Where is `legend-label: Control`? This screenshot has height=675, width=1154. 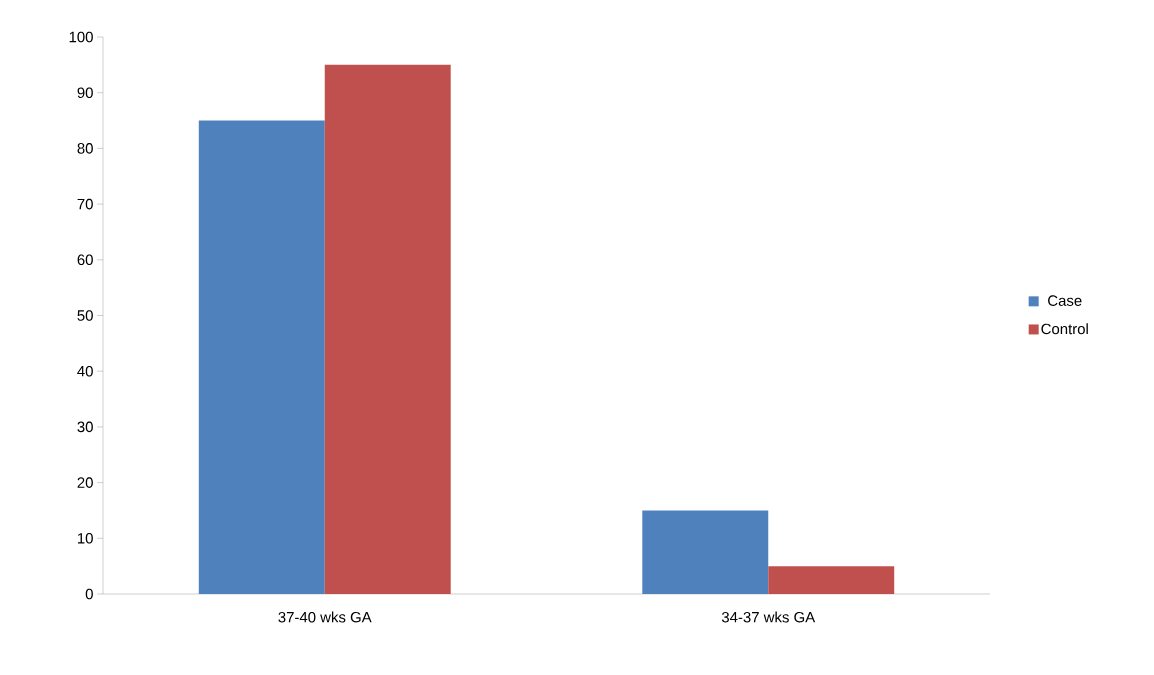
legend-label: Control is located at coordinates (1064, 329).